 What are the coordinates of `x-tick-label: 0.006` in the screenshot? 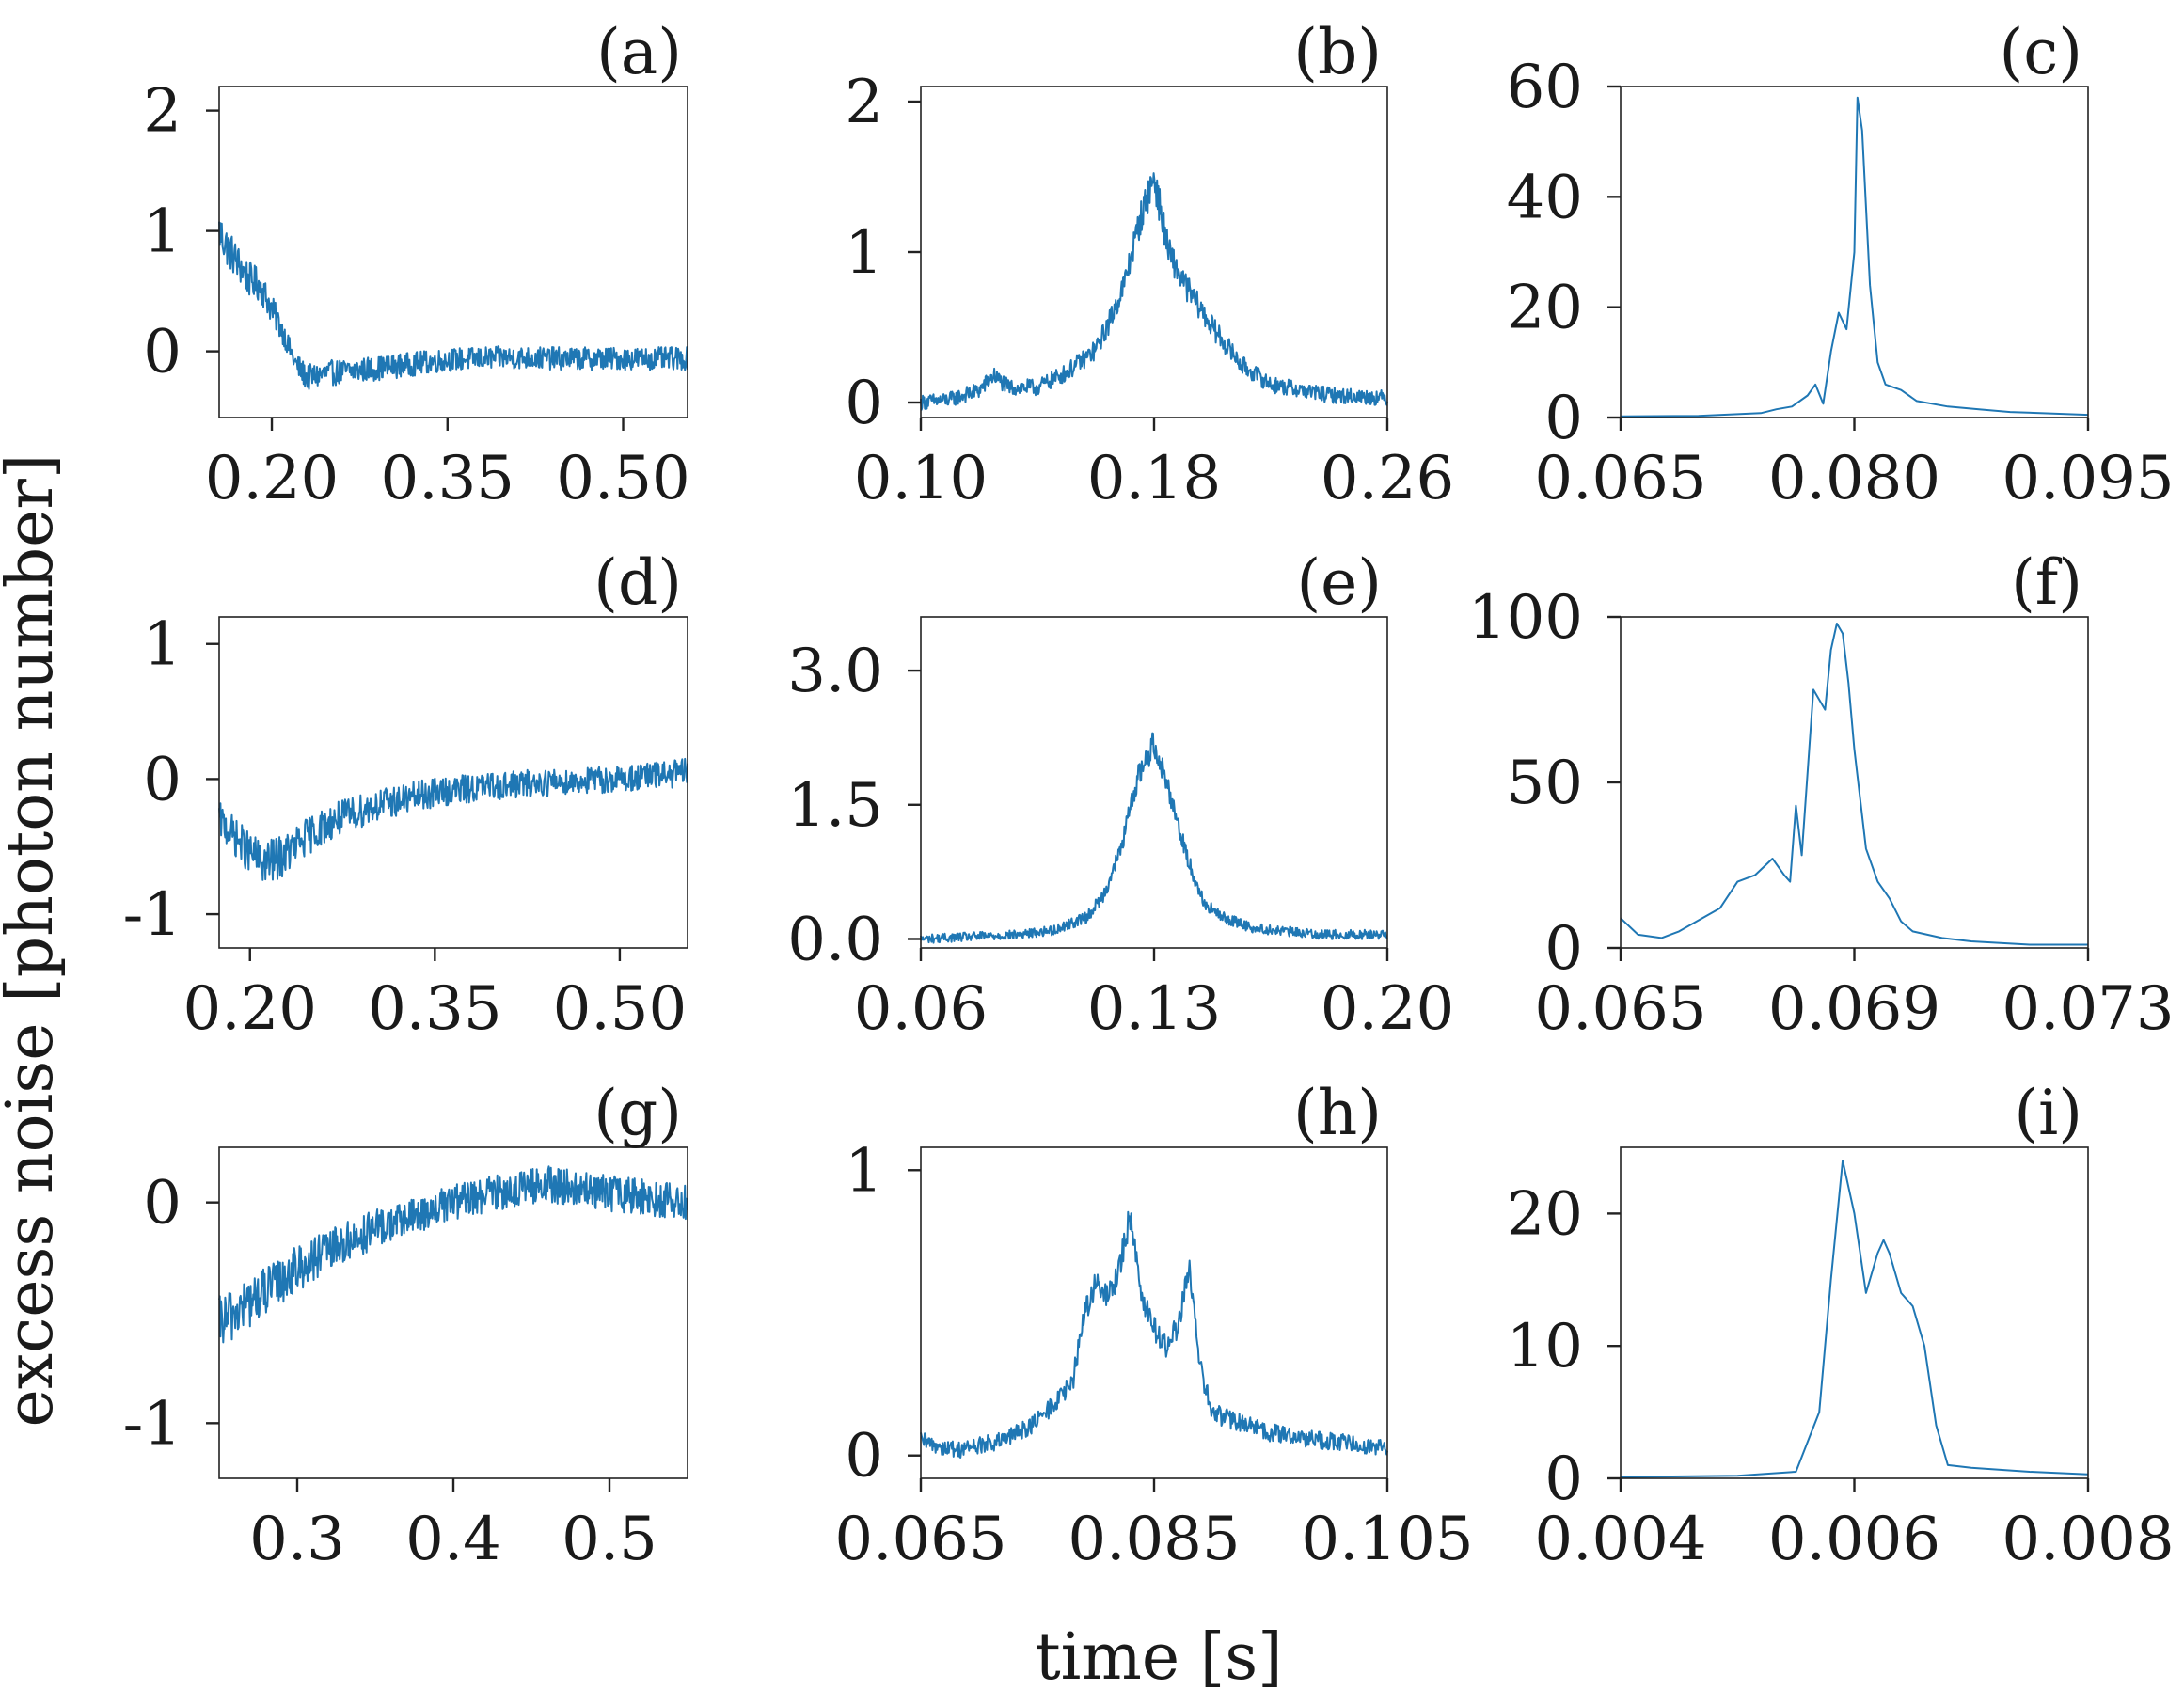 It's located at (1854, 1539).